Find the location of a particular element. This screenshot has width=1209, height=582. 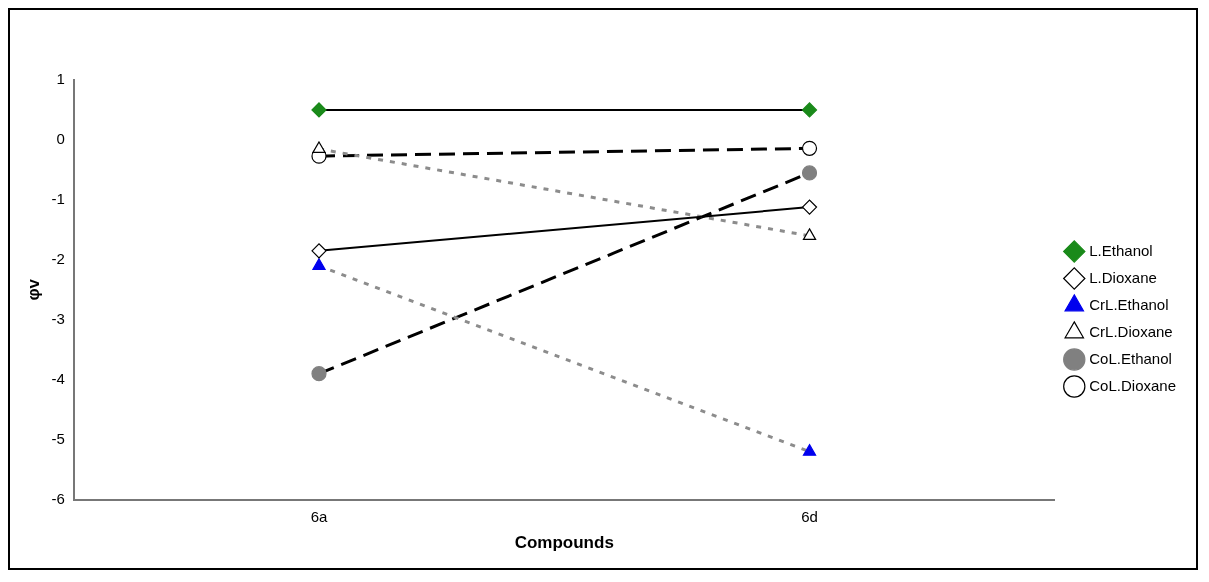

y-tick-label: -6 is located at coordinates (58, 498).